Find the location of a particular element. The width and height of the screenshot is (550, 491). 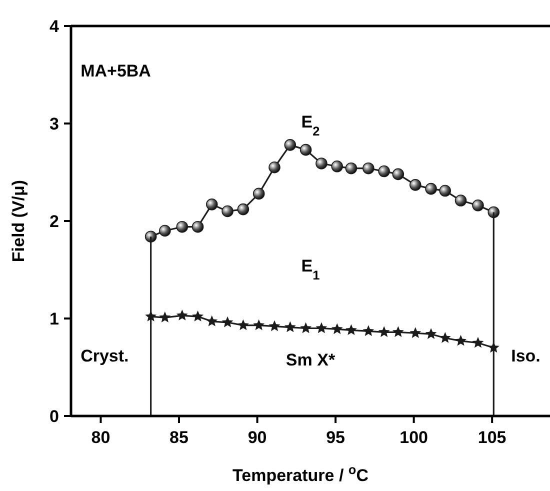

annotation: Iso. is located at coordinates (525, 356).